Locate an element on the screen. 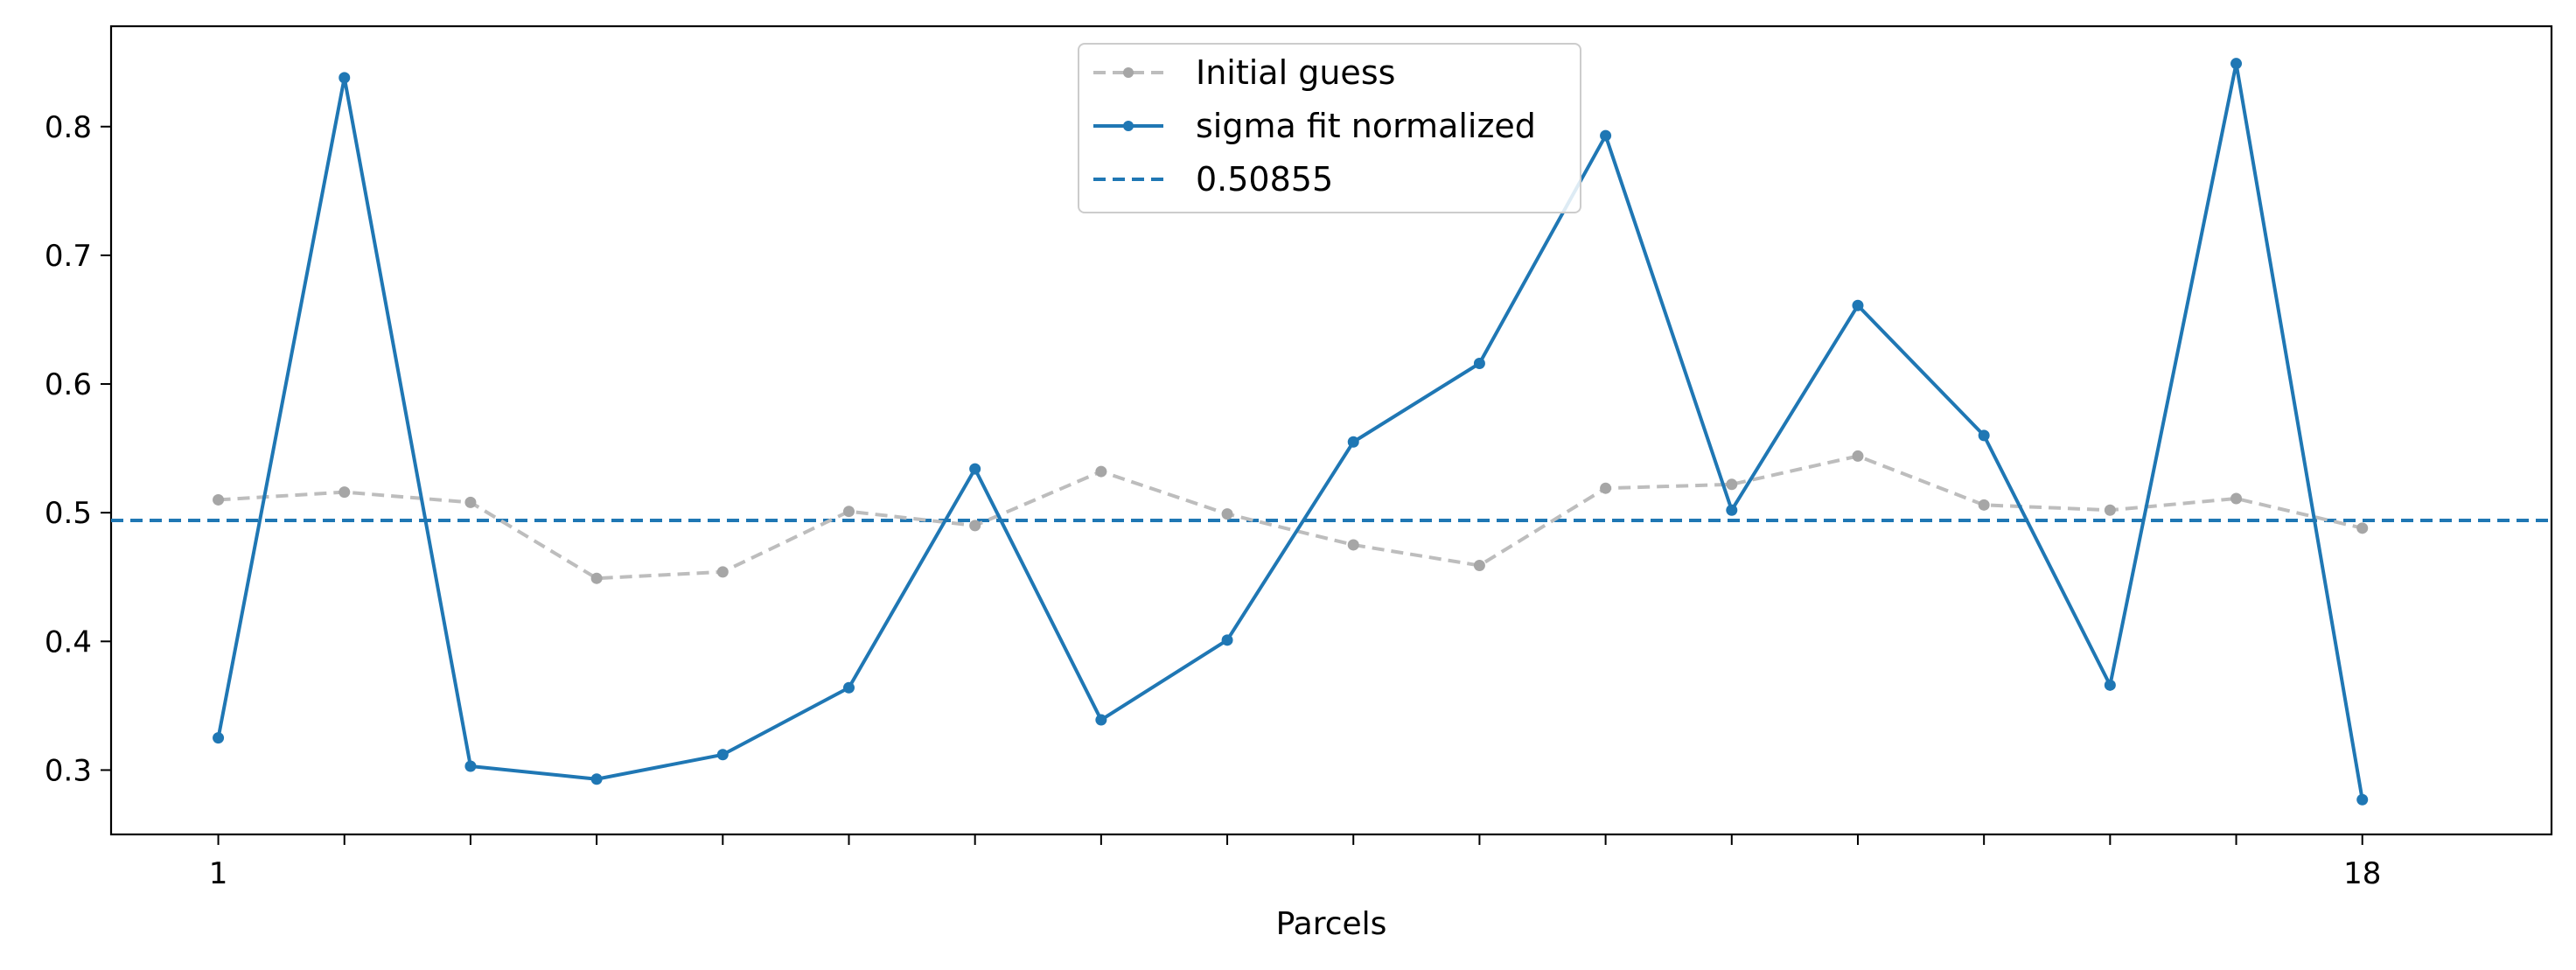 Image resolution: width=2576 pixels, height=970 pixels. series-line is located at coordinates (1290, 517).